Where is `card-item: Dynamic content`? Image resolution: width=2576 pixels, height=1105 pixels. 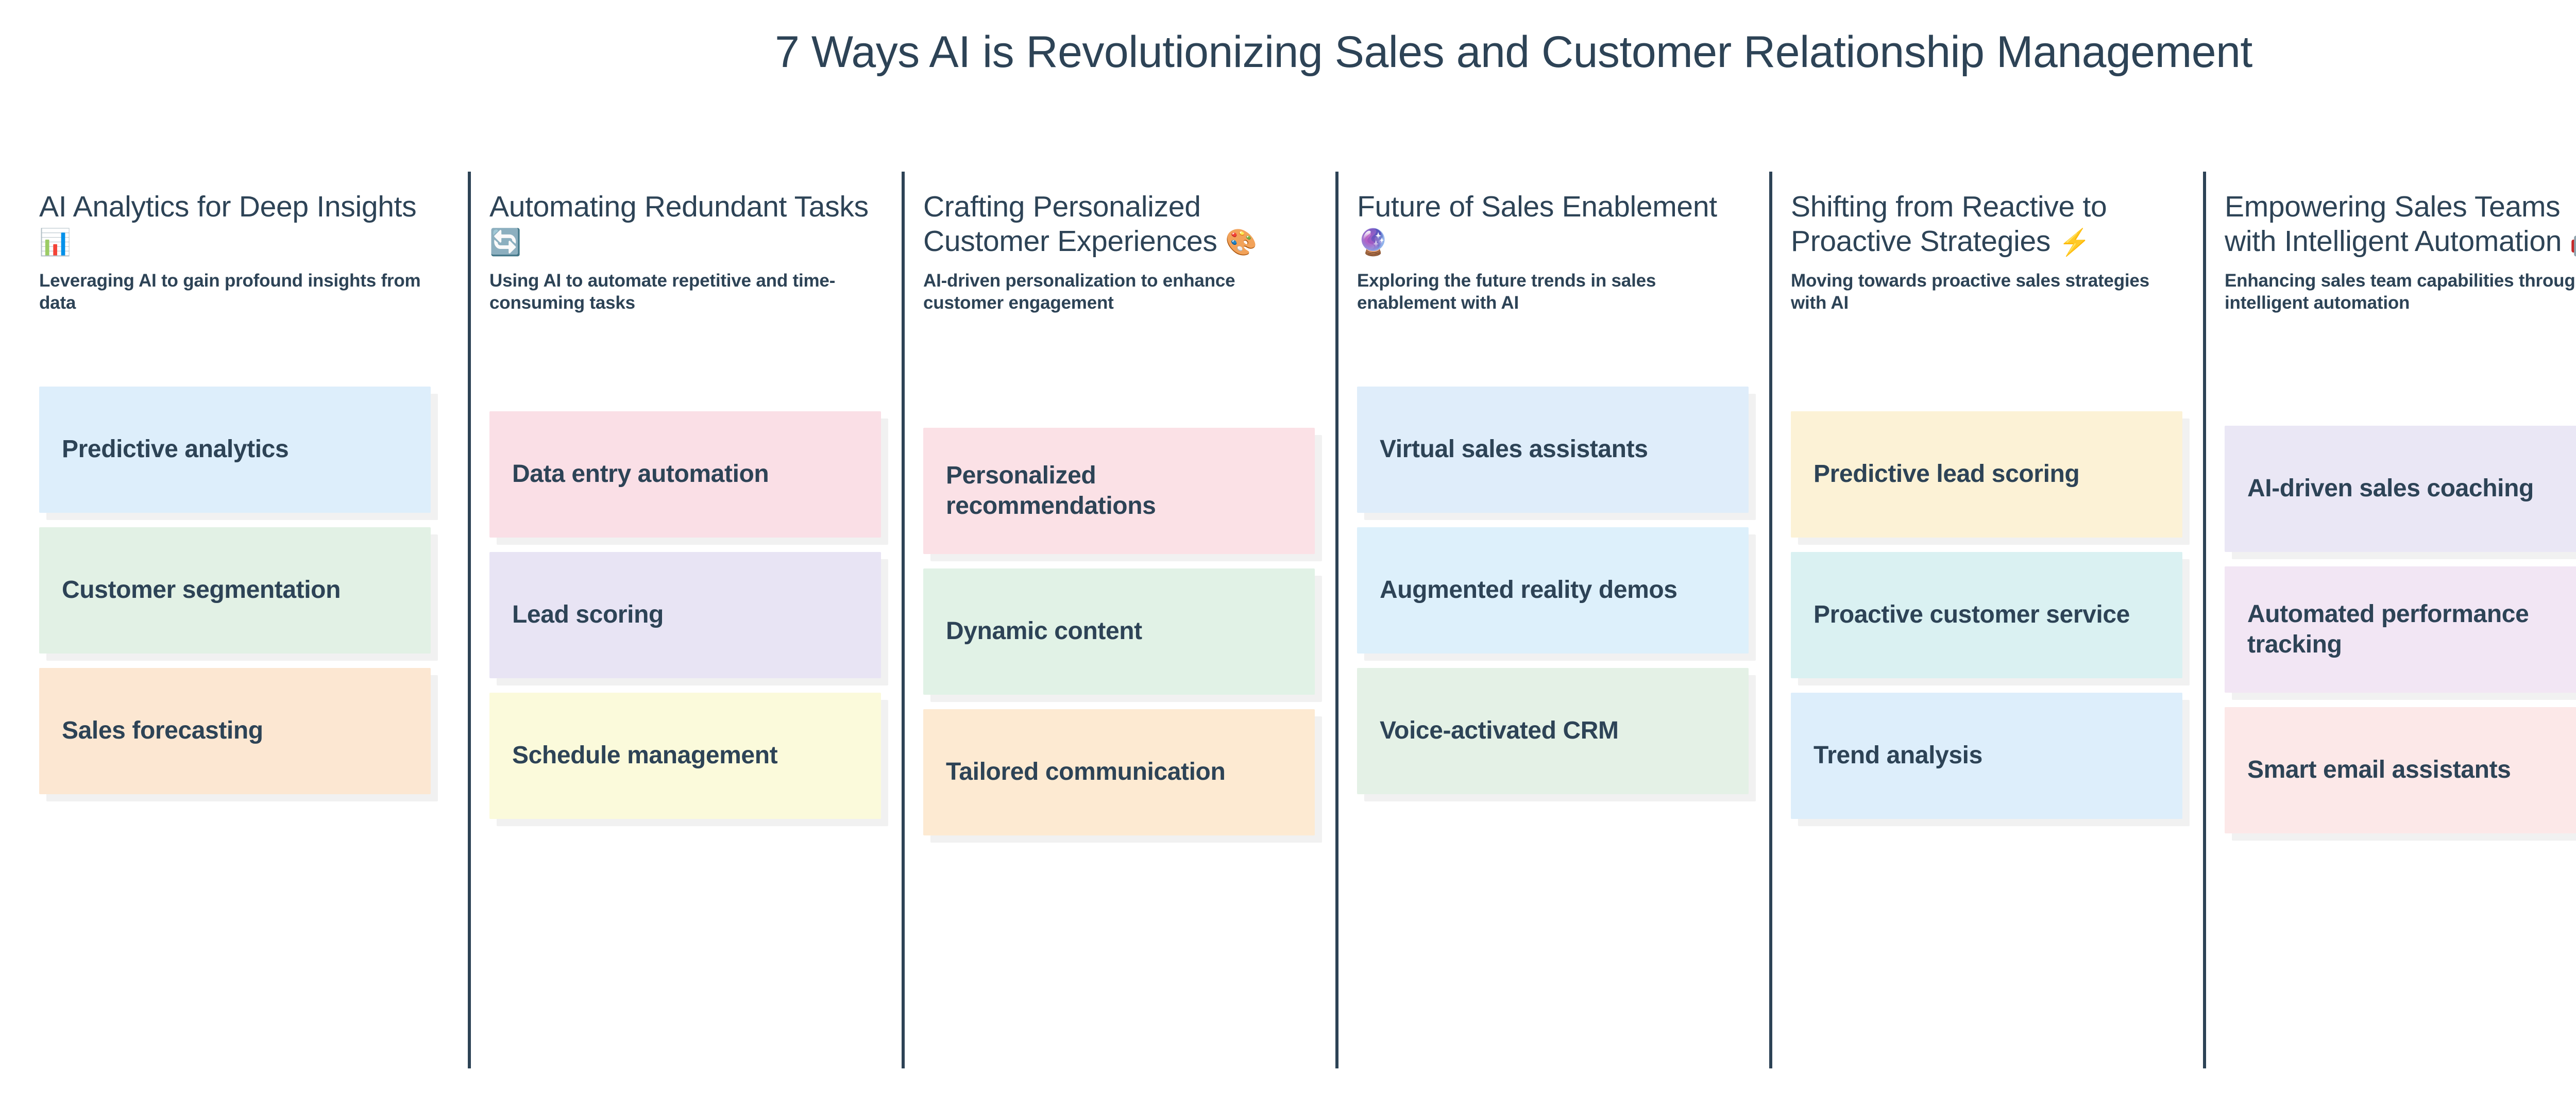
card-item: Dynamic content is located at coordinates (1119, 632).